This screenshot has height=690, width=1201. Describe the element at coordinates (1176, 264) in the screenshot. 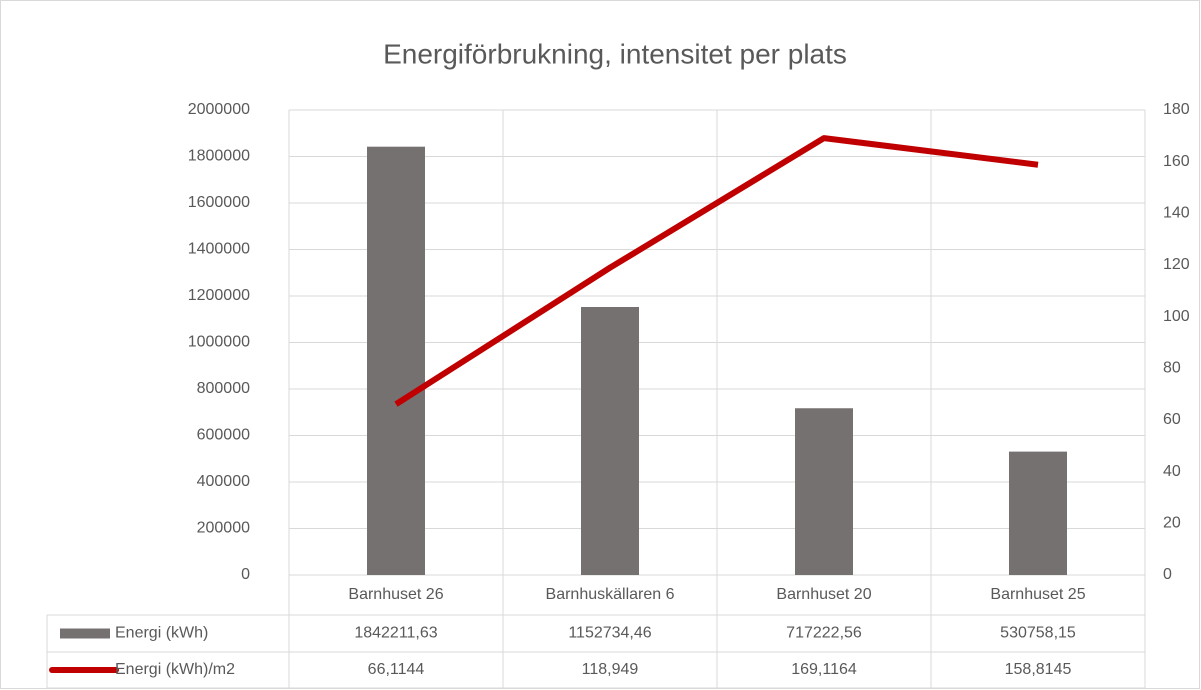

I see `y2-tick-label: 120` at that location.